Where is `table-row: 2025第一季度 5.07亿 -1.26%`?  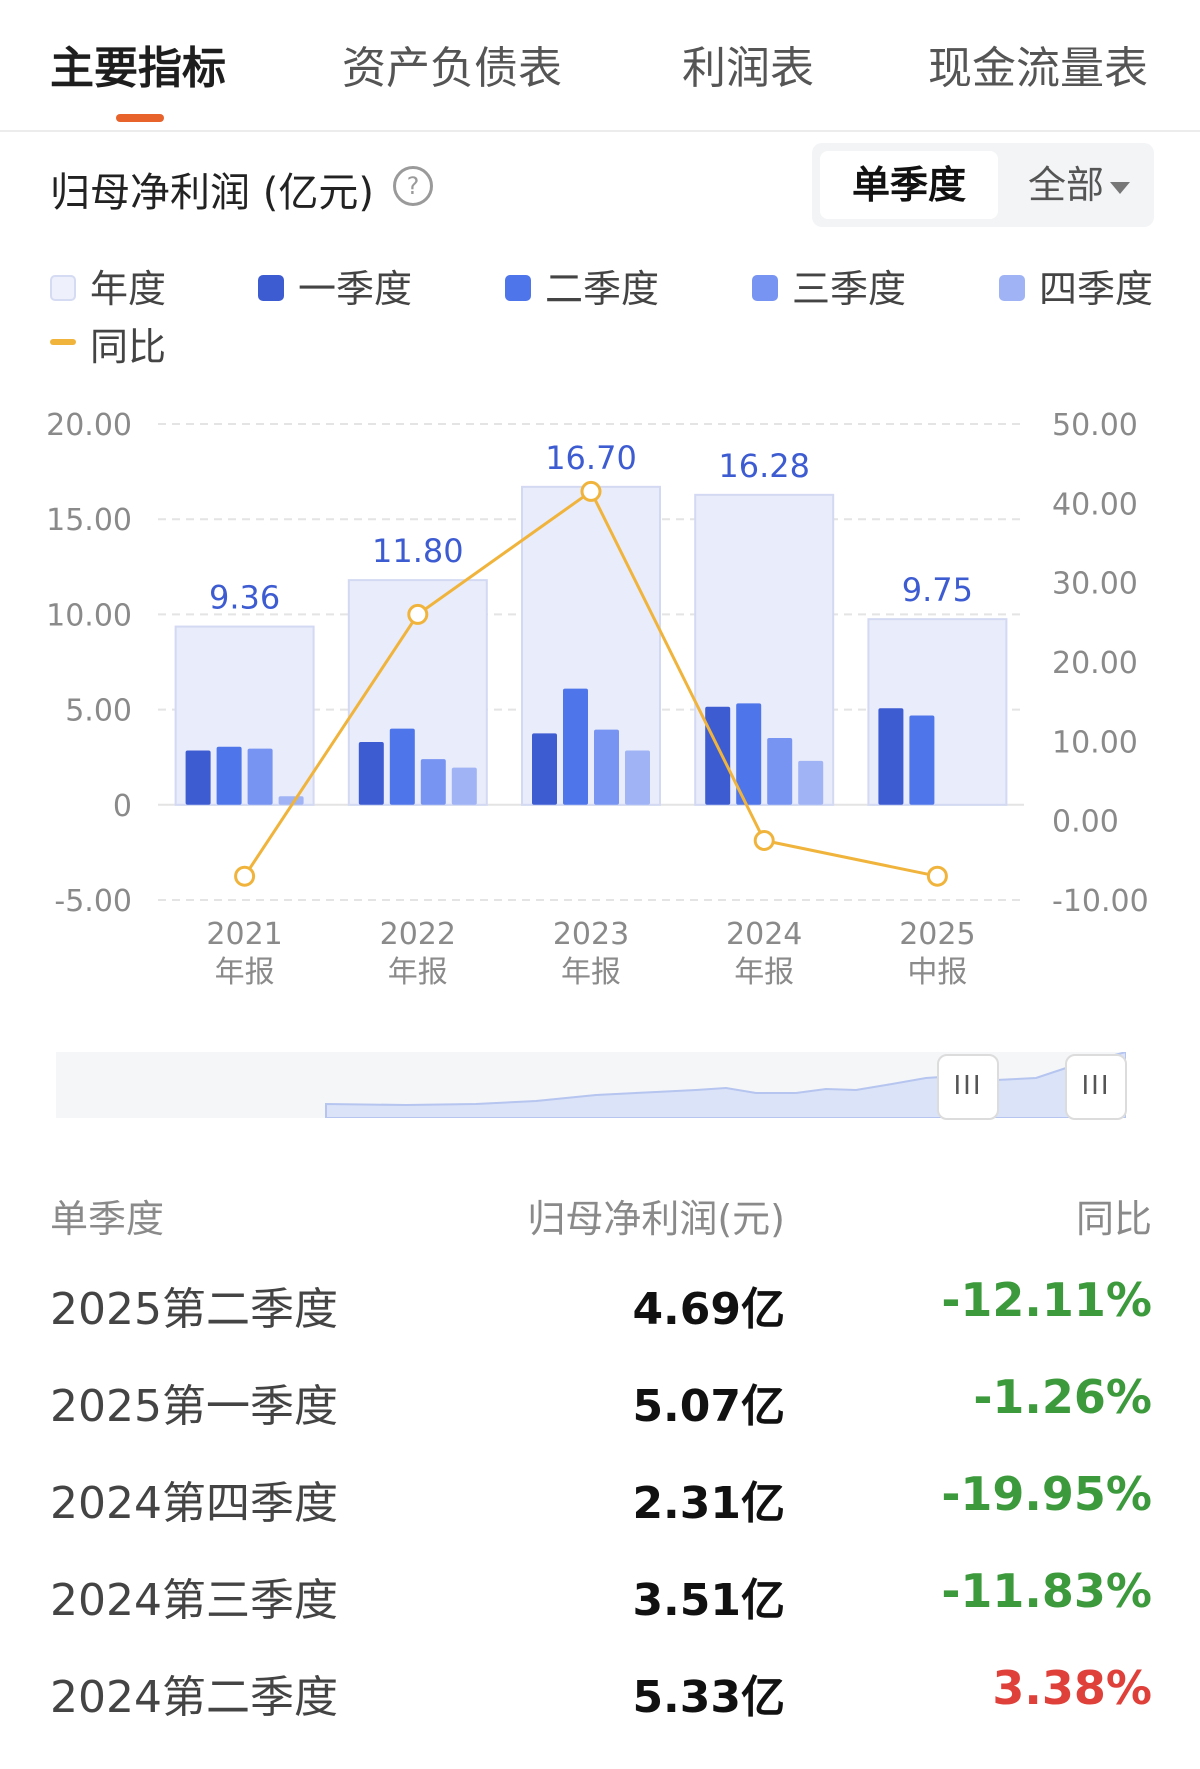
table-row: 2025第一季度 5.07亿 -1.26% is located at coordinates (600, 1410).